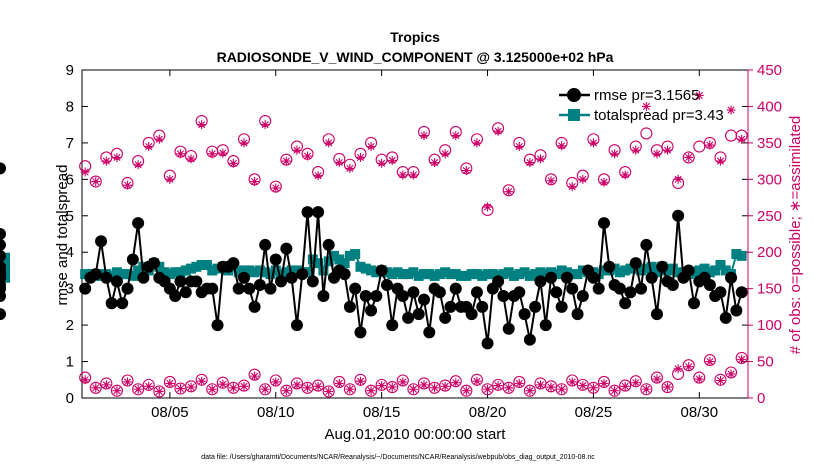  I want to click on y2-tick-label: 350, so click(769, 143).